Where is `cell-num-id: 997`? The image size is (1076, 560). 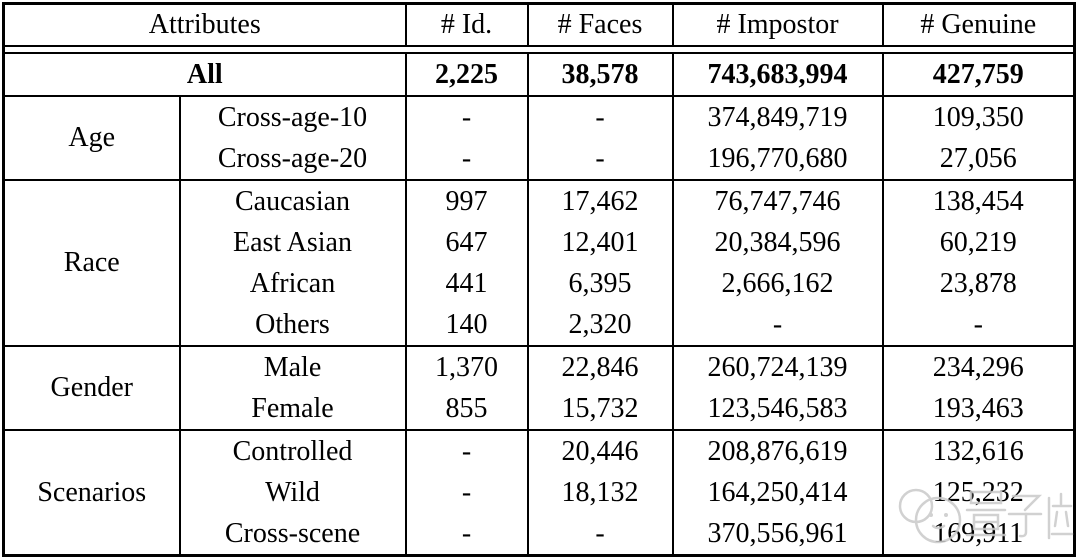
cell-num-id: 997 is located at coordinates (466, 200).